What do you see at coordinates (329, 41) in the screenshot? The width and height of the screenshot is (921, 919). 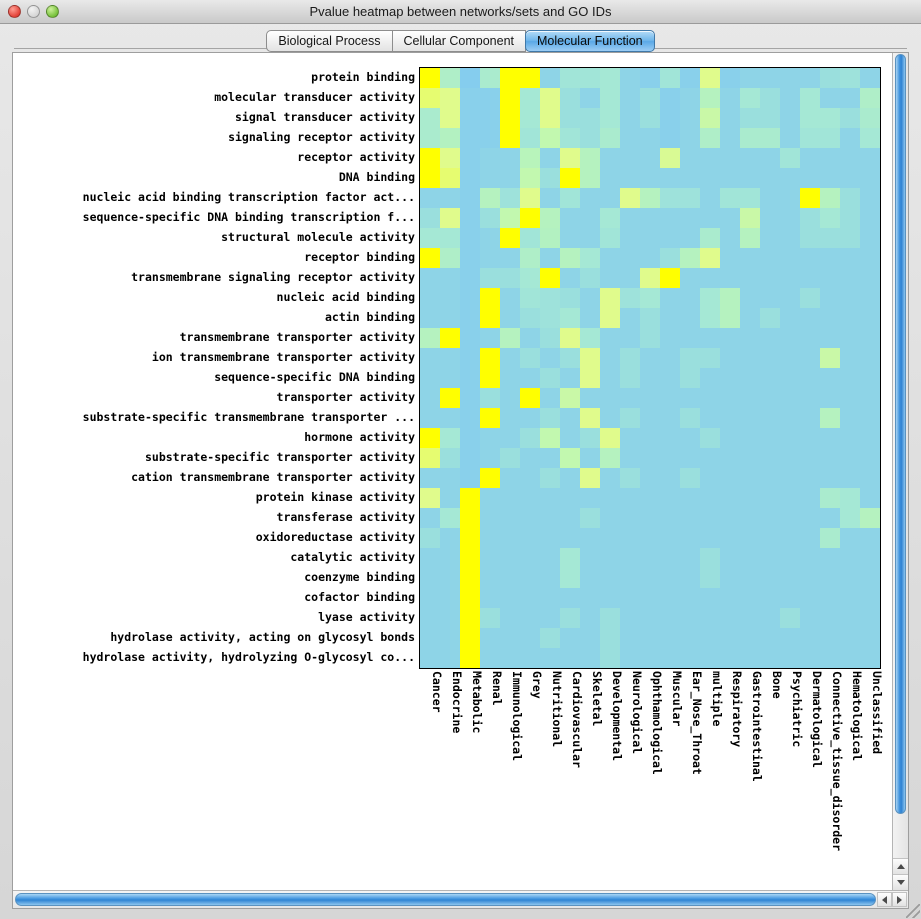 I see `tab-biological-process: Biological Process` at bounding box center [329, 41].